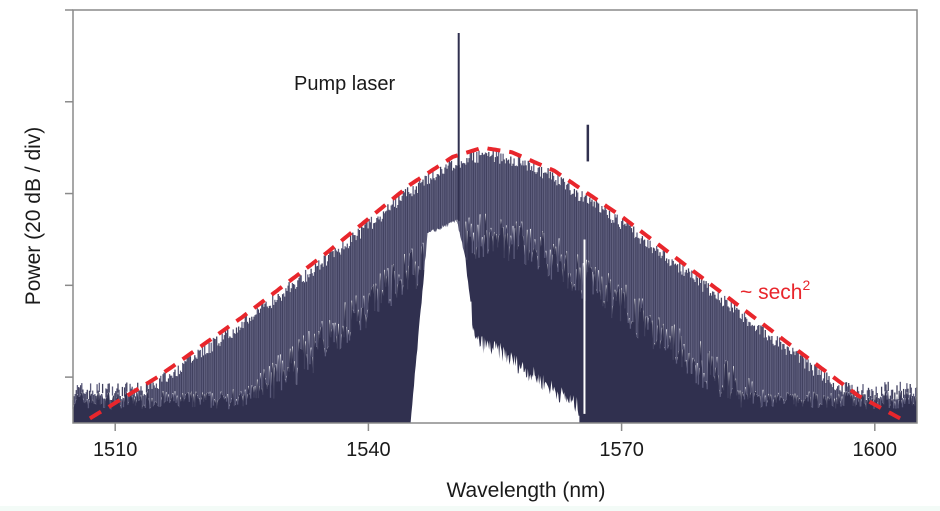 Image resolution: width=940 pixels, height=511 pixels. I want to click on x-ticks: 1510 1540 1570 1600, so click(495, 442).